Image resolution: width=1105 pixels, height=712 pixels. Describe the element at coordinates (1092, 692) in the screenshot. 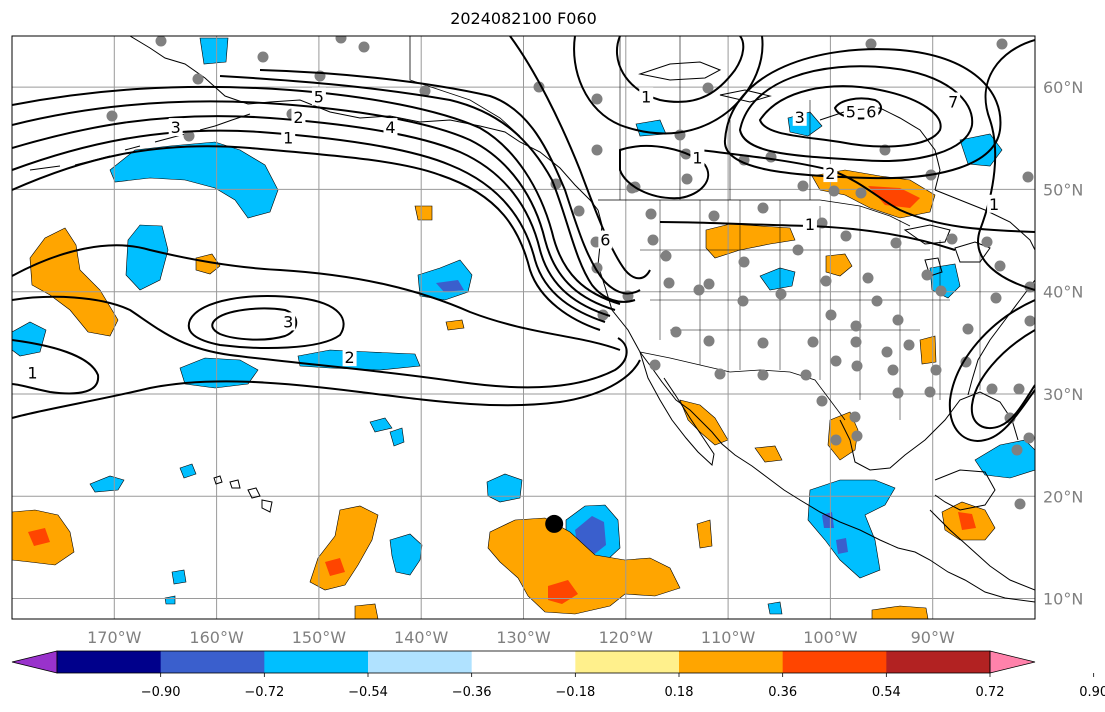

I see `colorbar-tick-label: 0.90` at that location.